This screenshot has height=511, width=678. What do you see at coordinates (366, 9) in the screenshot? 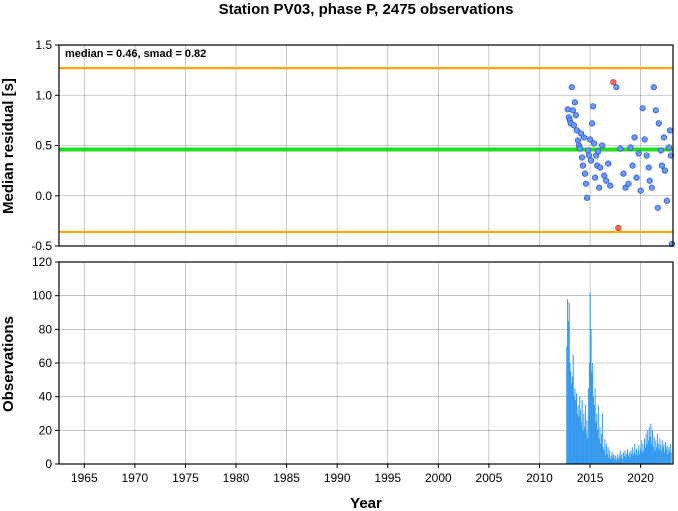
I see `chart-title: Station PV03, phase P, 2475 observations` at bounding box center [366, 9].